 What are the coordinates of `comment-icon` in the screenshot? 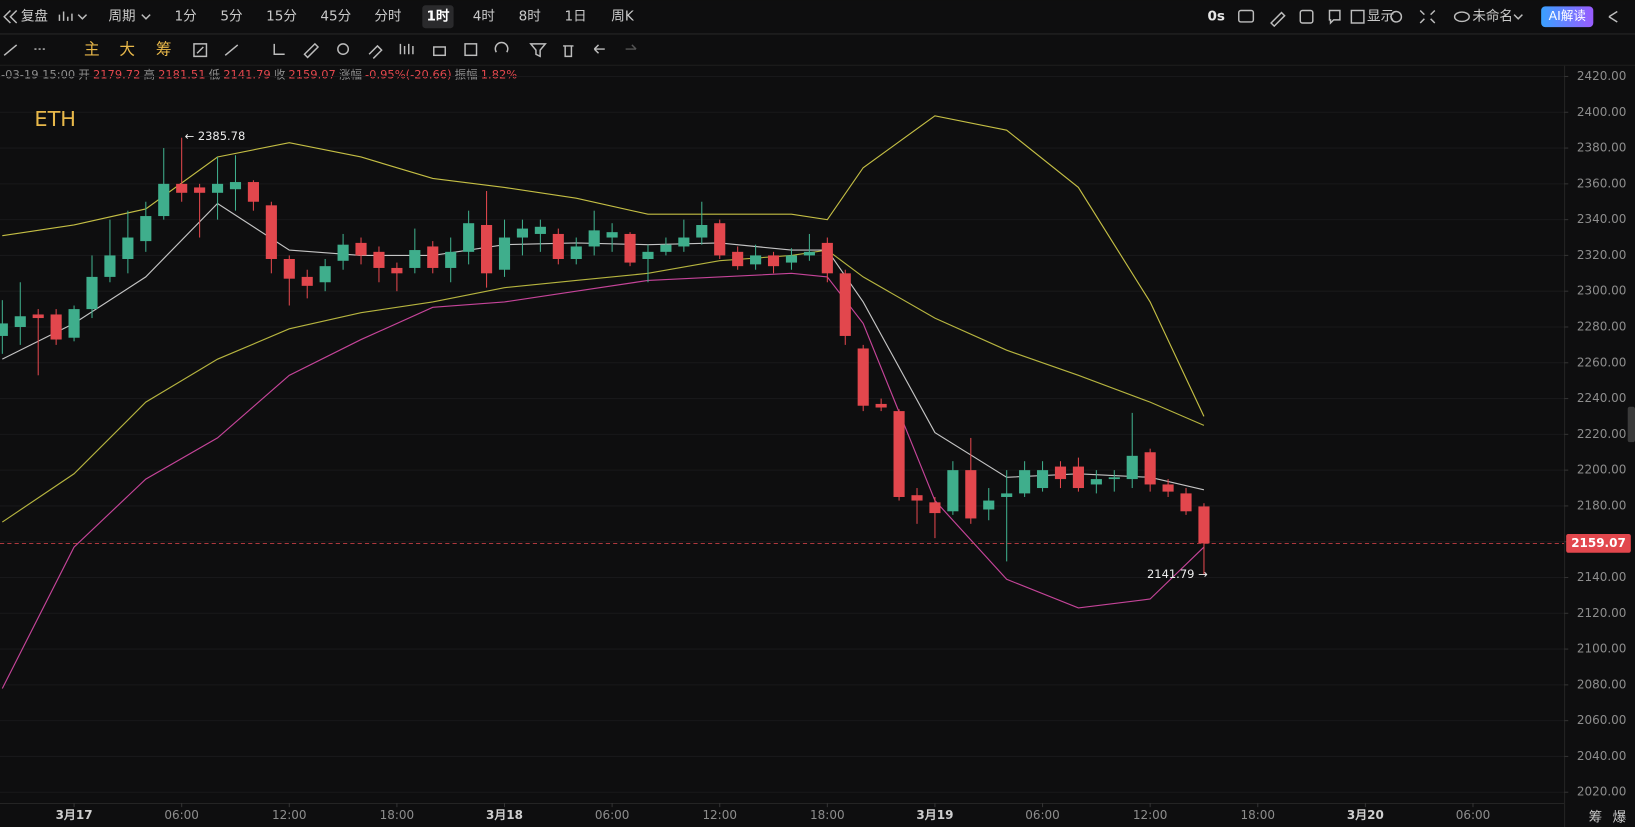 It's located at (1334, 17).